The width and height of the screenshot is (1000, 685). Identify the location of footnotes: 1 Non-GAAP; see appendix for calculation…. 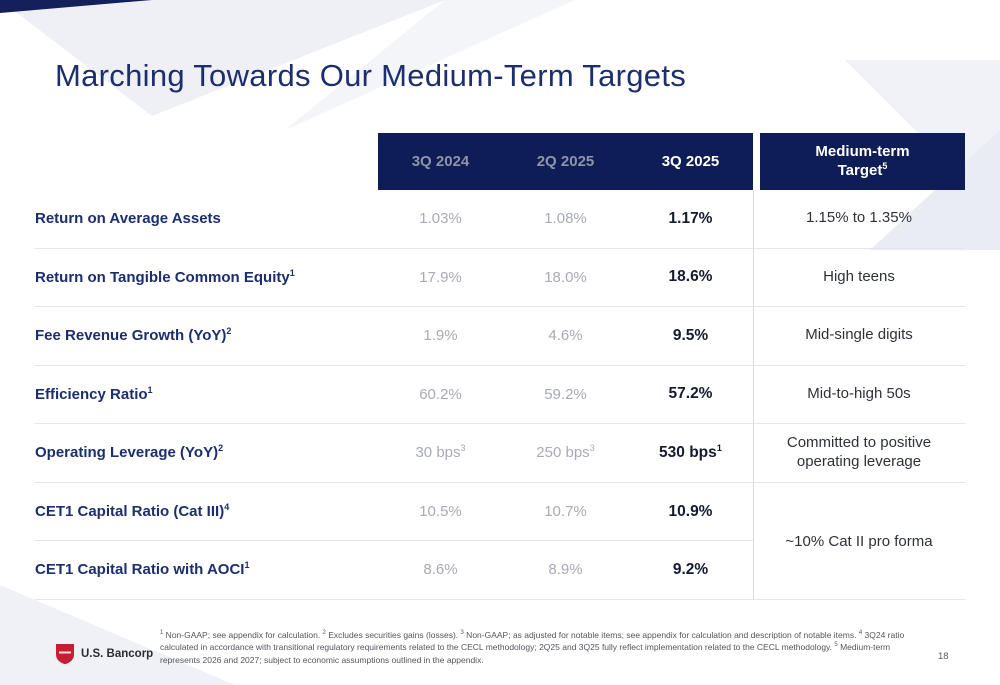
(539, 647).